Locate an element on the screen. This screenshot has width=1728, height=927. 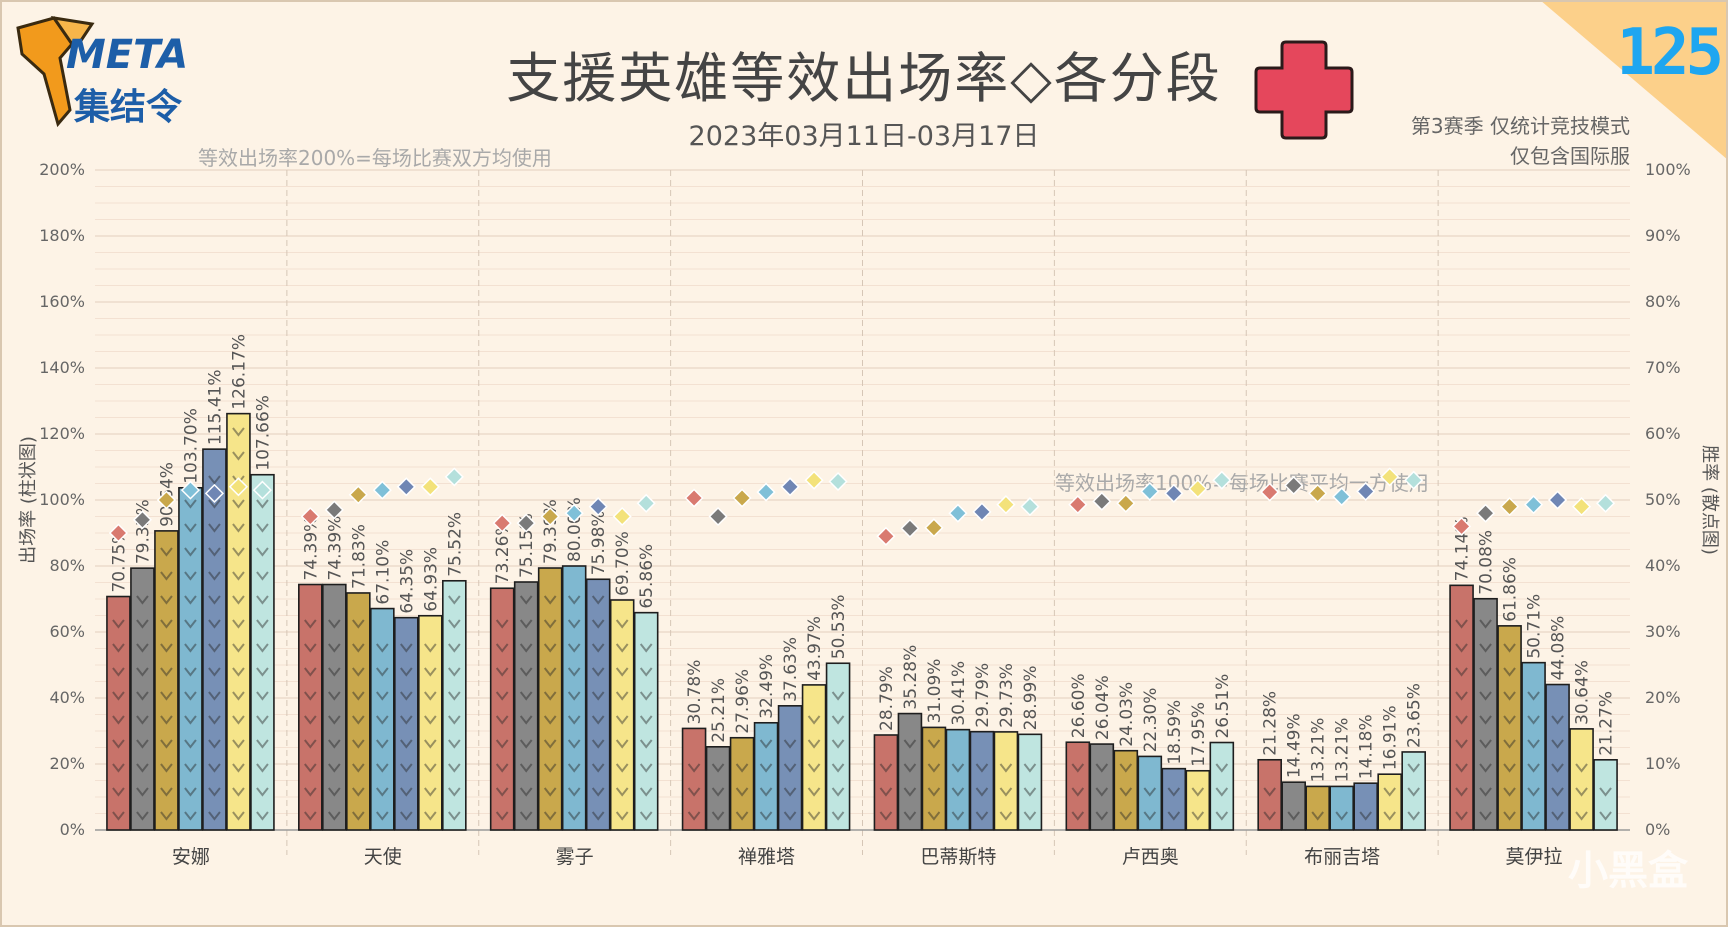
y2-tick-label: 50% is located at coordinates (1663, 499).